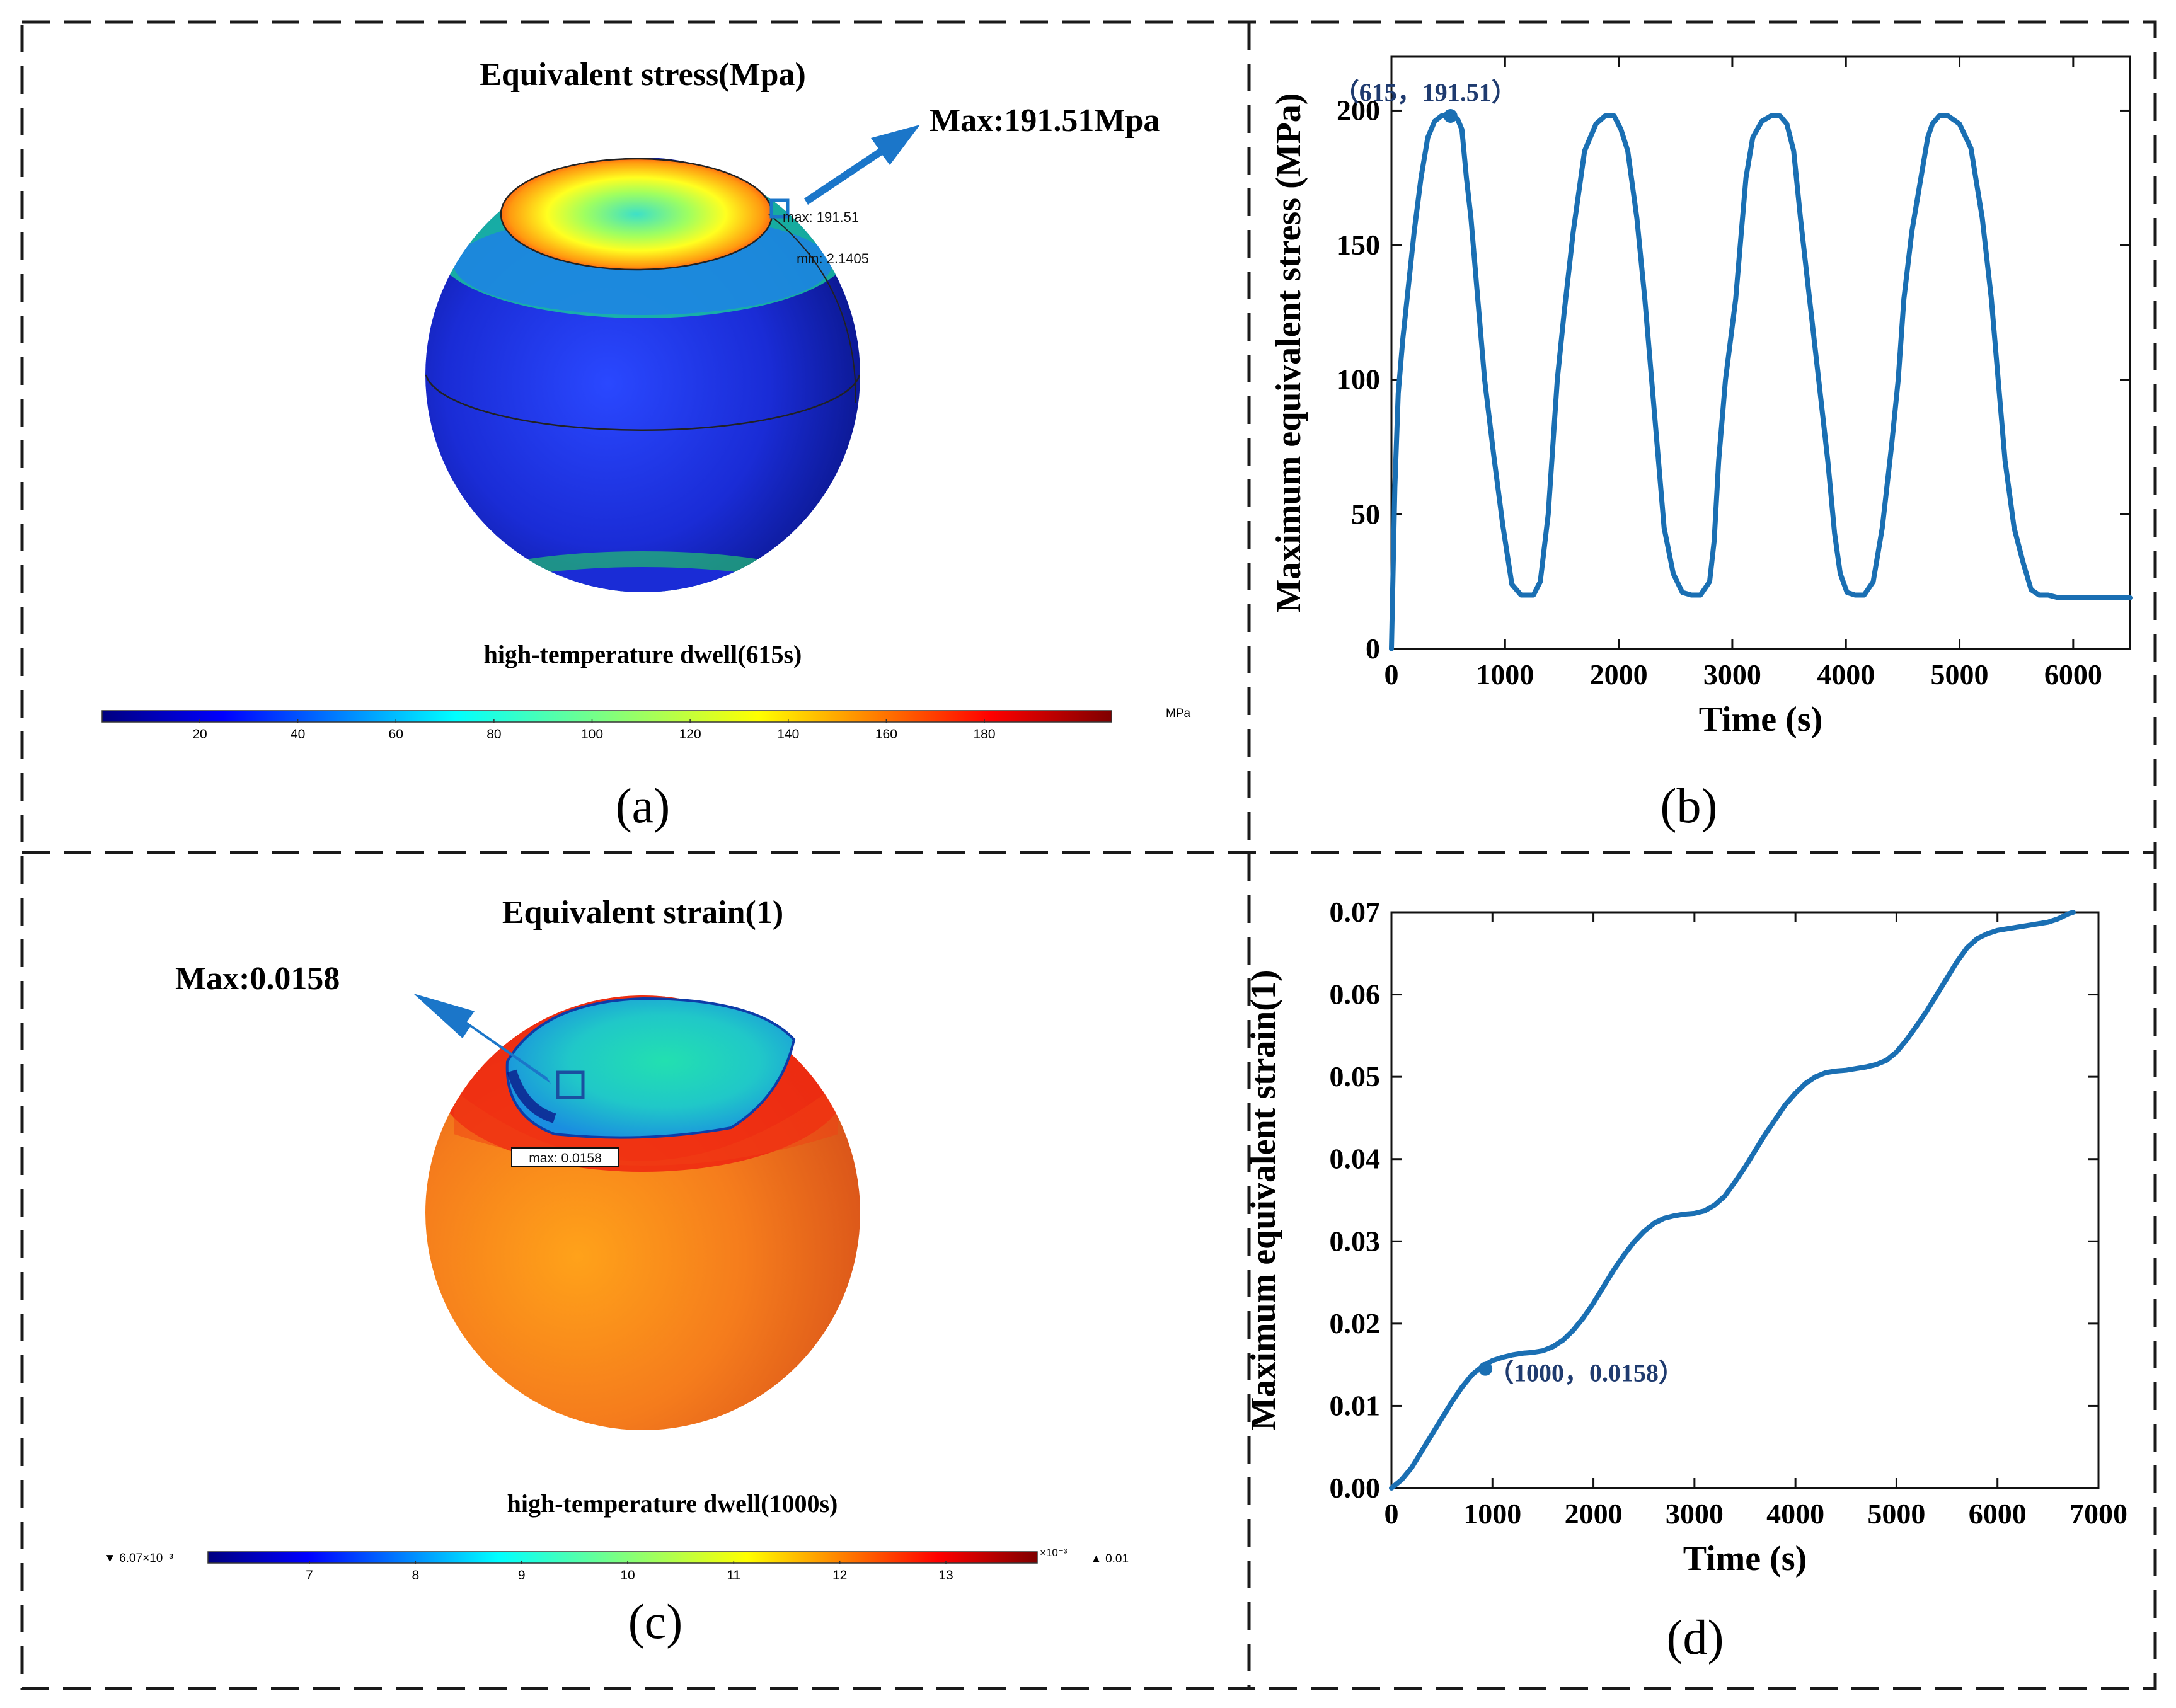  What do you see at coordinates (570, 1084) in the screenshot?
I see `max-strain-marker` at bounding box center [570, 1084].